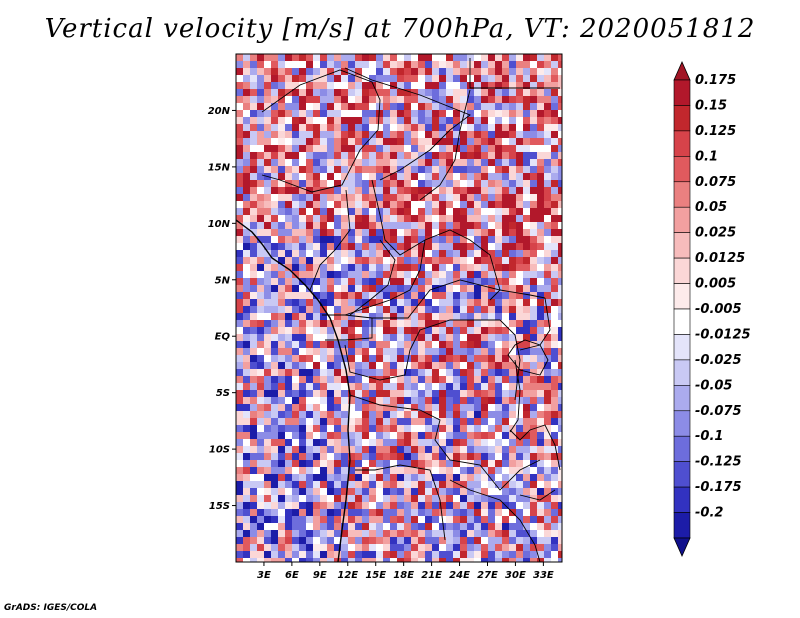 The image size is (800, 618). I want to click on colorbar-segment, so click(682, 347).